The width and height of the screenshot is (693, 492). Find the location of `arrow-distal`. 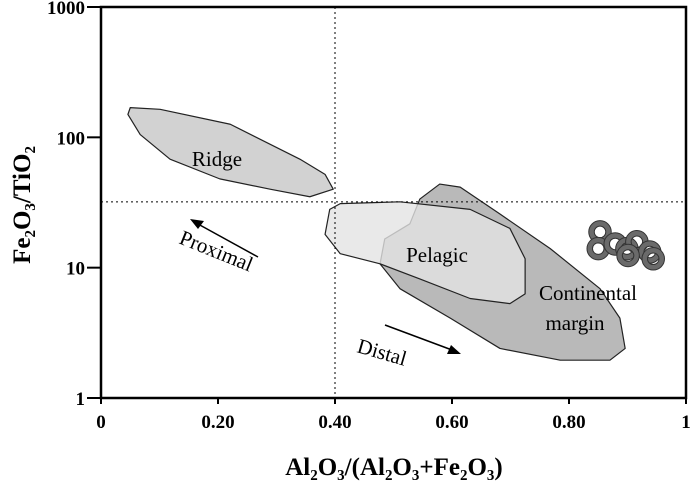

arrow-distal is located at coordinates (422, 339).